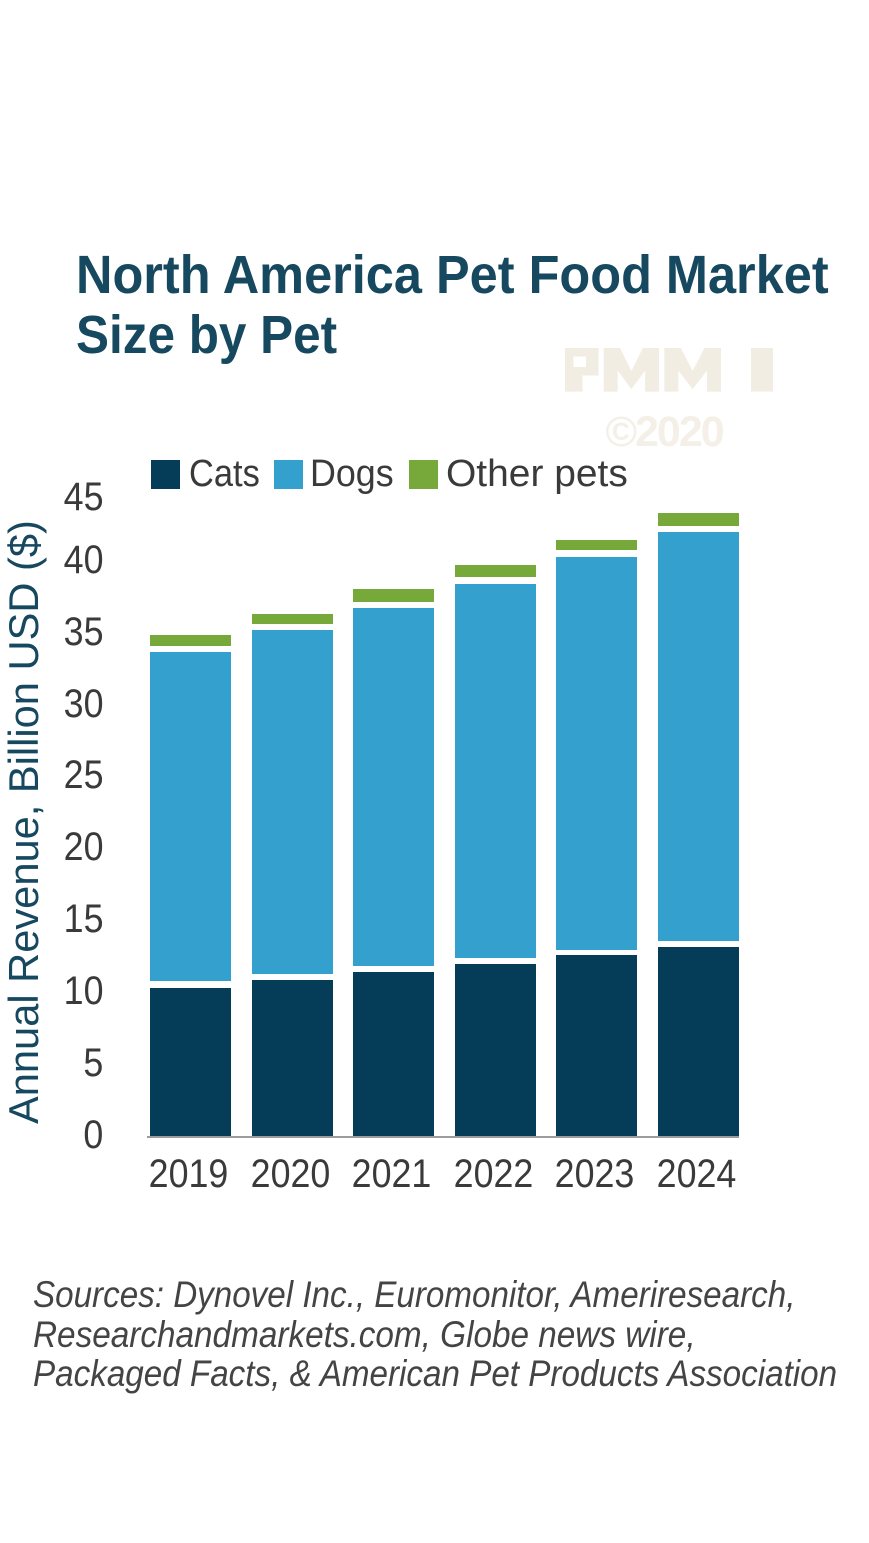 This screenshot has width=869, height=1543. Describe the element at coordinates (664, 432) in the screenshot. I see `svg-text: ©2020` at that location.